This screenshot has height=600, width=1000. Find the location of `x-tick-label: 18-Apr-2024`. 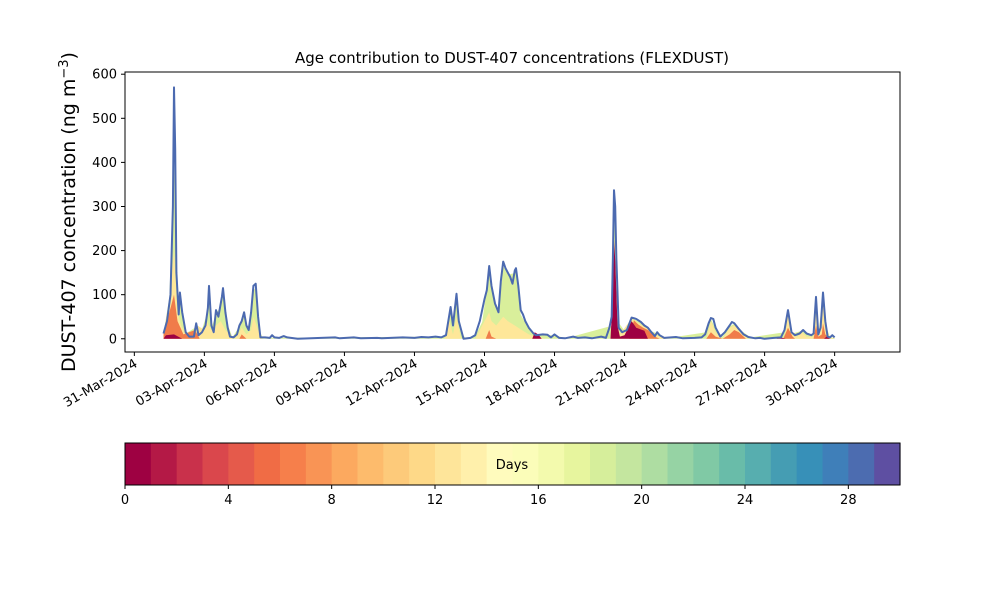

x-tick-label: 18-Apr-2024 is located at coordinates (521, 382).